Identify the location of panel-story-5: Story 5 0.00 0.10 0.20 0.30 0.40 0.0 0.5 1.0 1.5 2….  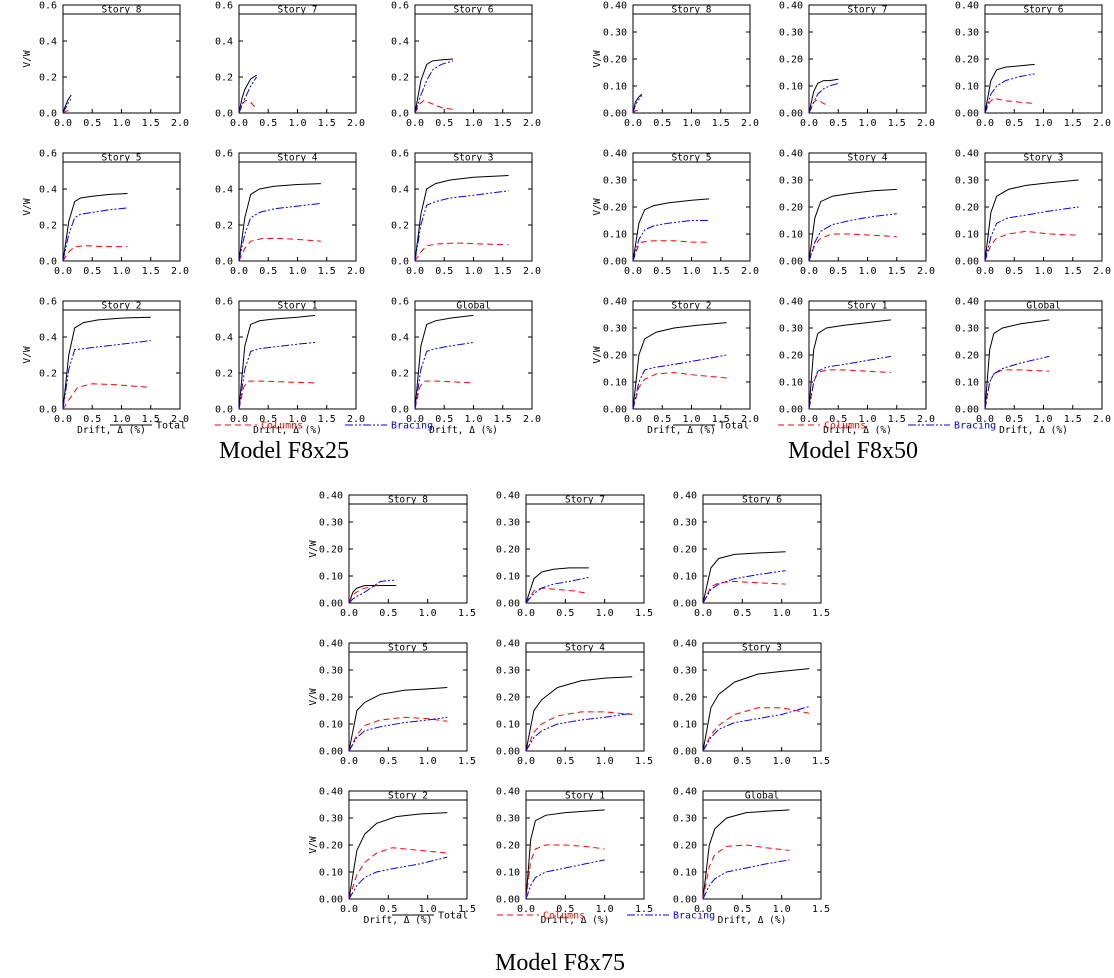
(675, 213).